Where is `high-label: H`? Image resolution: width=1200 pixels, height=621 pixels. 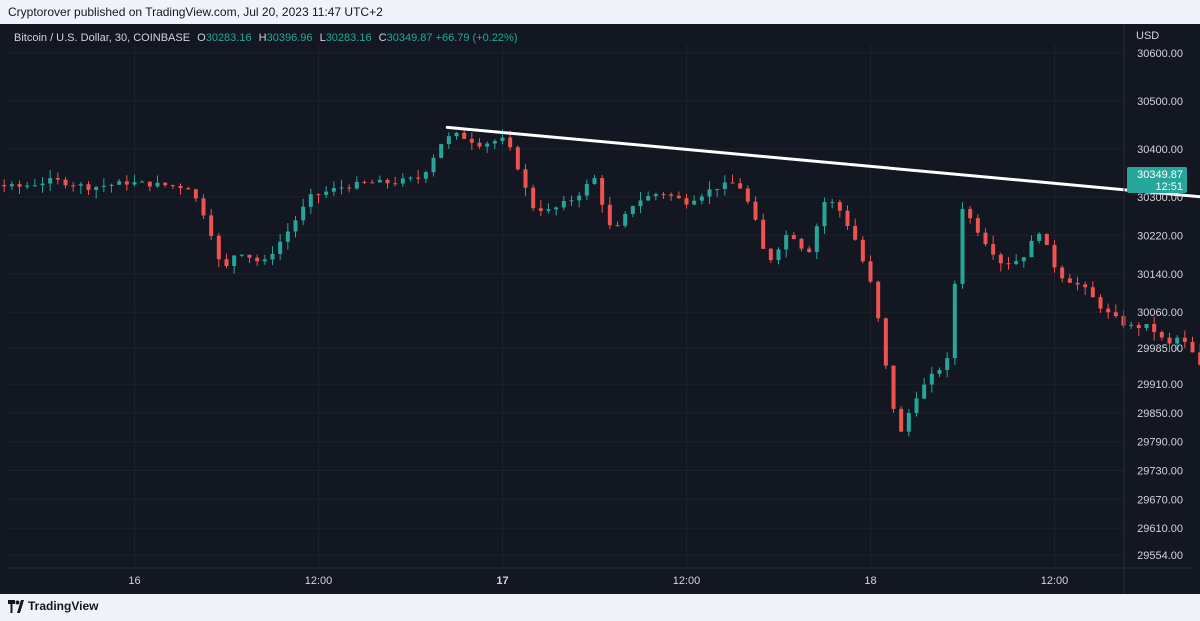 high-label: H is located at coordinates (262, 38).